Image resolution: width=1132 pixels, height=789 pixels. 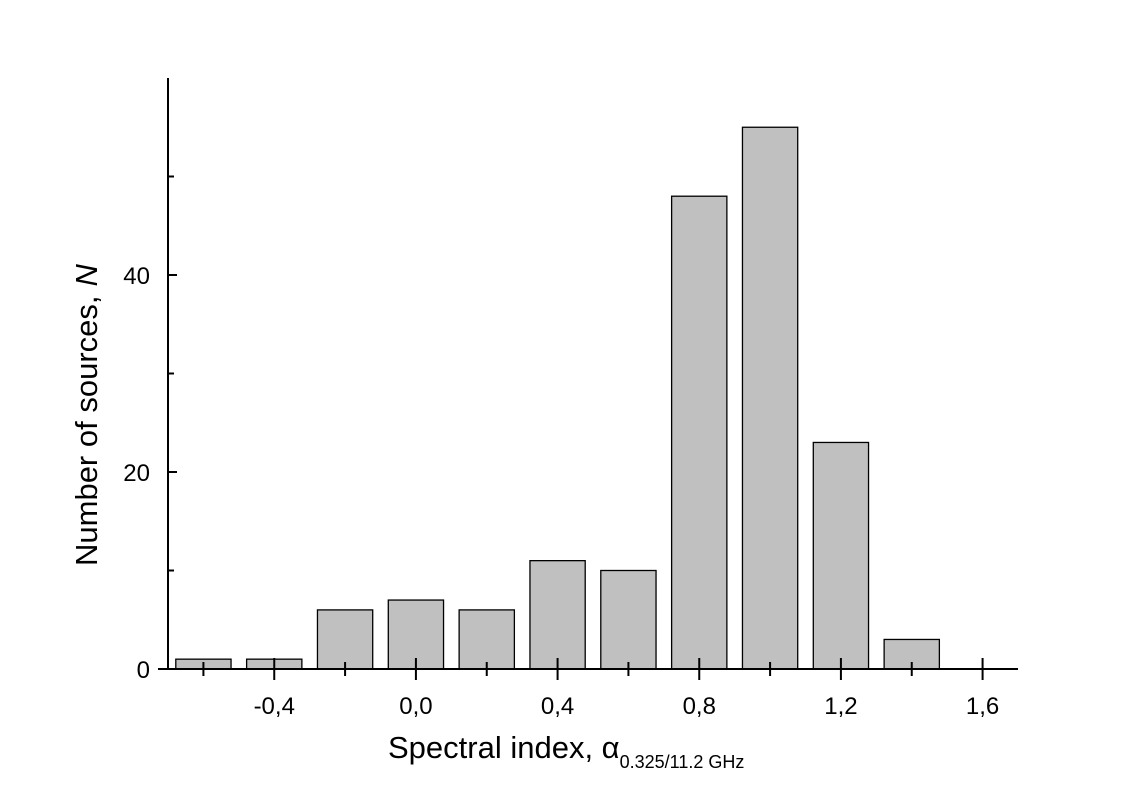 What do you see at coordinates (143, 670) in the screenshot?
I see `y-tick-label: 0` at bounding box center [143, 670].